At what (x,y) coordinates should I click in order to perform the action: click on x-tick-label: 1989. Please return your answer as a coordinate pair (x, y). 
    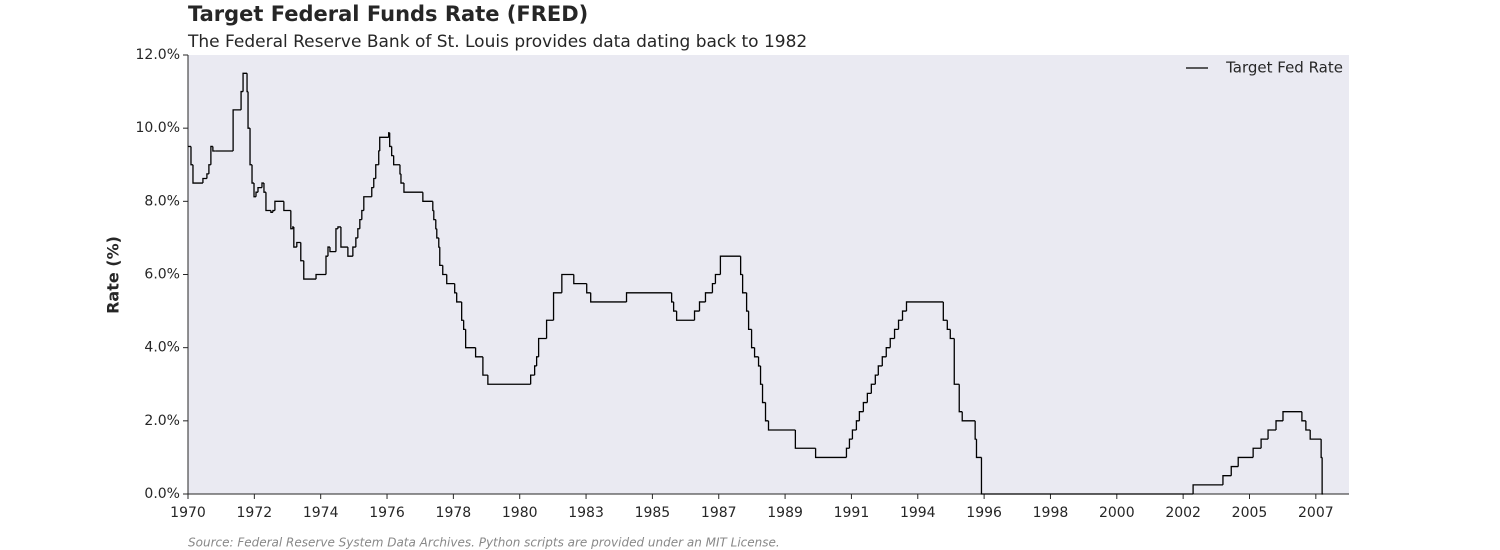
    Looking at the image, I should click on (785, 513).